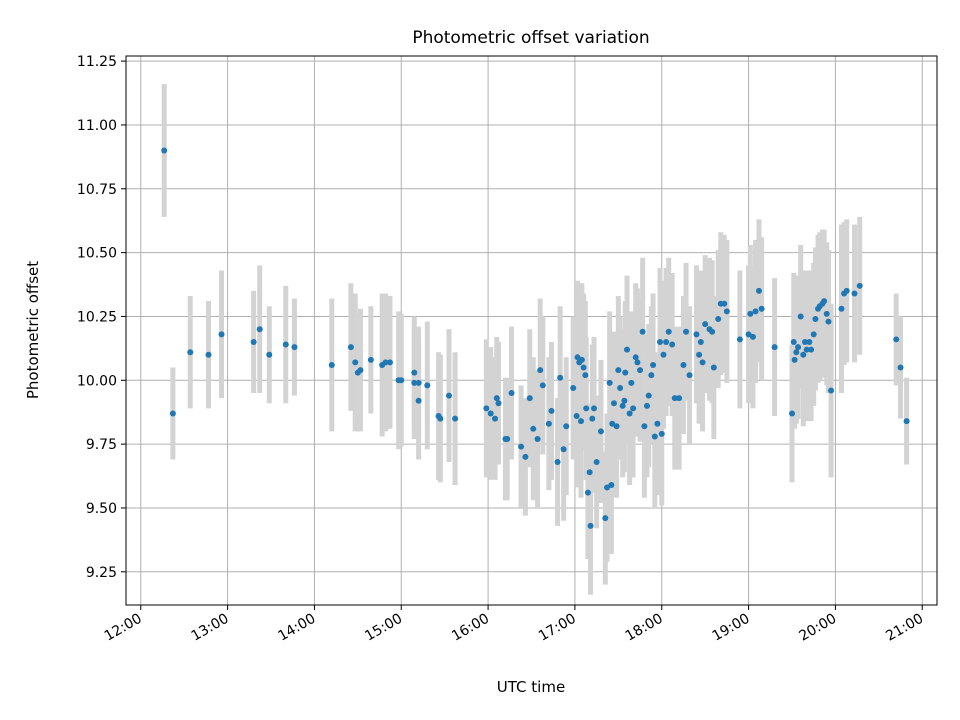 This screenshot has height=720, width=960. Describe the element at coordinates (101, 445) in the screenshot. I see `y-tick-label: 9.75` at that location.